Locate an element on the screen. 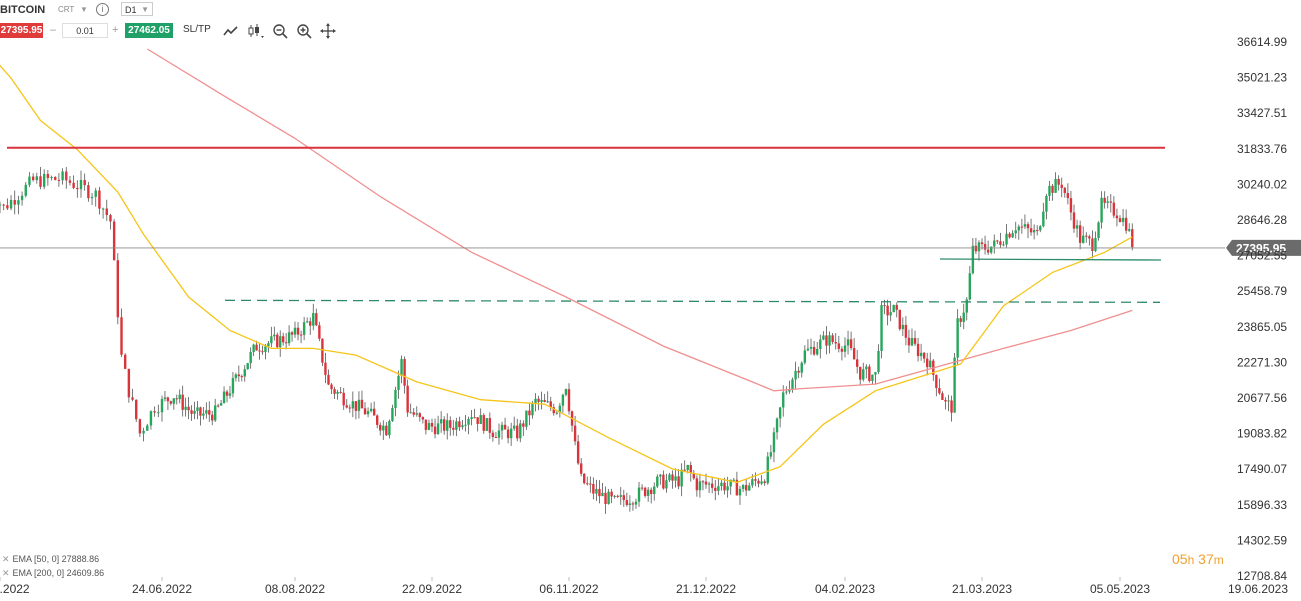 This screenshot has width=1301, height=601. x-tick-label: 05.05.2023 is located at coordinates (1120, 589).